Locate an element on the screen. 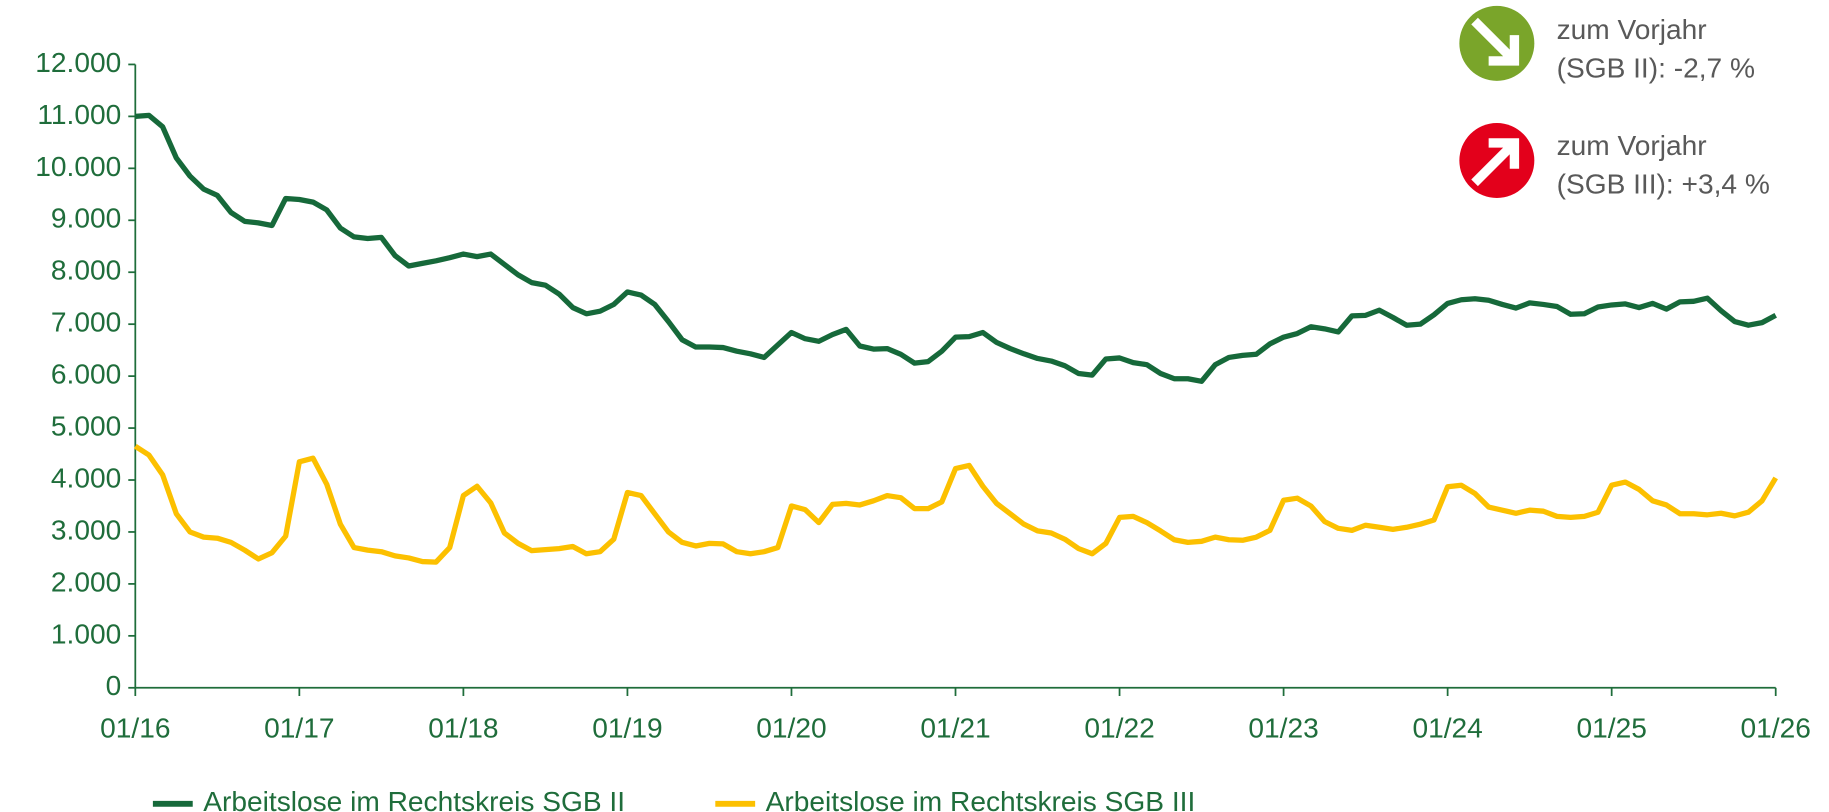  y-tick-label: 4.000 is located at coordinates (86, 477).